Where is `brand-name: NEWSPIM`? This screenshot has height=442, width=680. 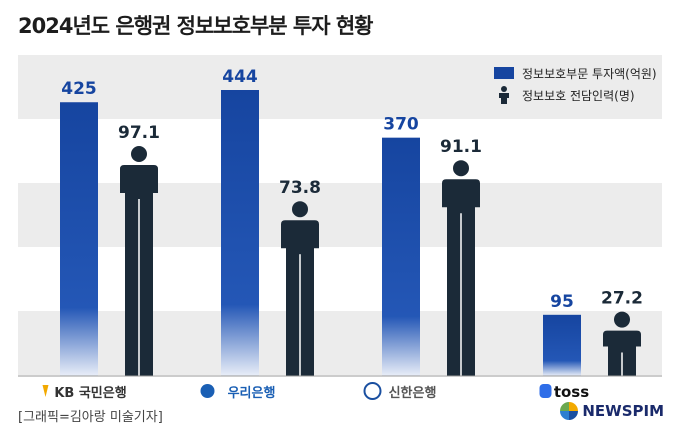
brand-name: NEWSPIM is located at coordinates (623, 411).